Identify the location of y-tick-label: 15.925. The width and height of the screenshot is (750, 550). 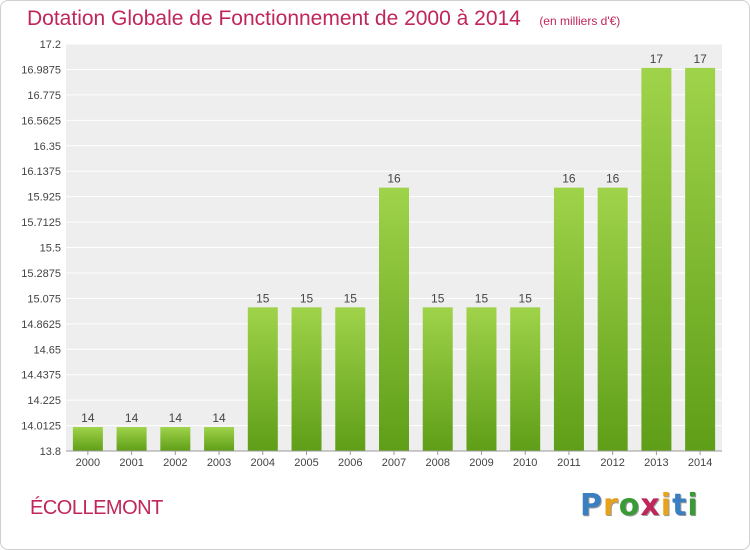
(44, 198).